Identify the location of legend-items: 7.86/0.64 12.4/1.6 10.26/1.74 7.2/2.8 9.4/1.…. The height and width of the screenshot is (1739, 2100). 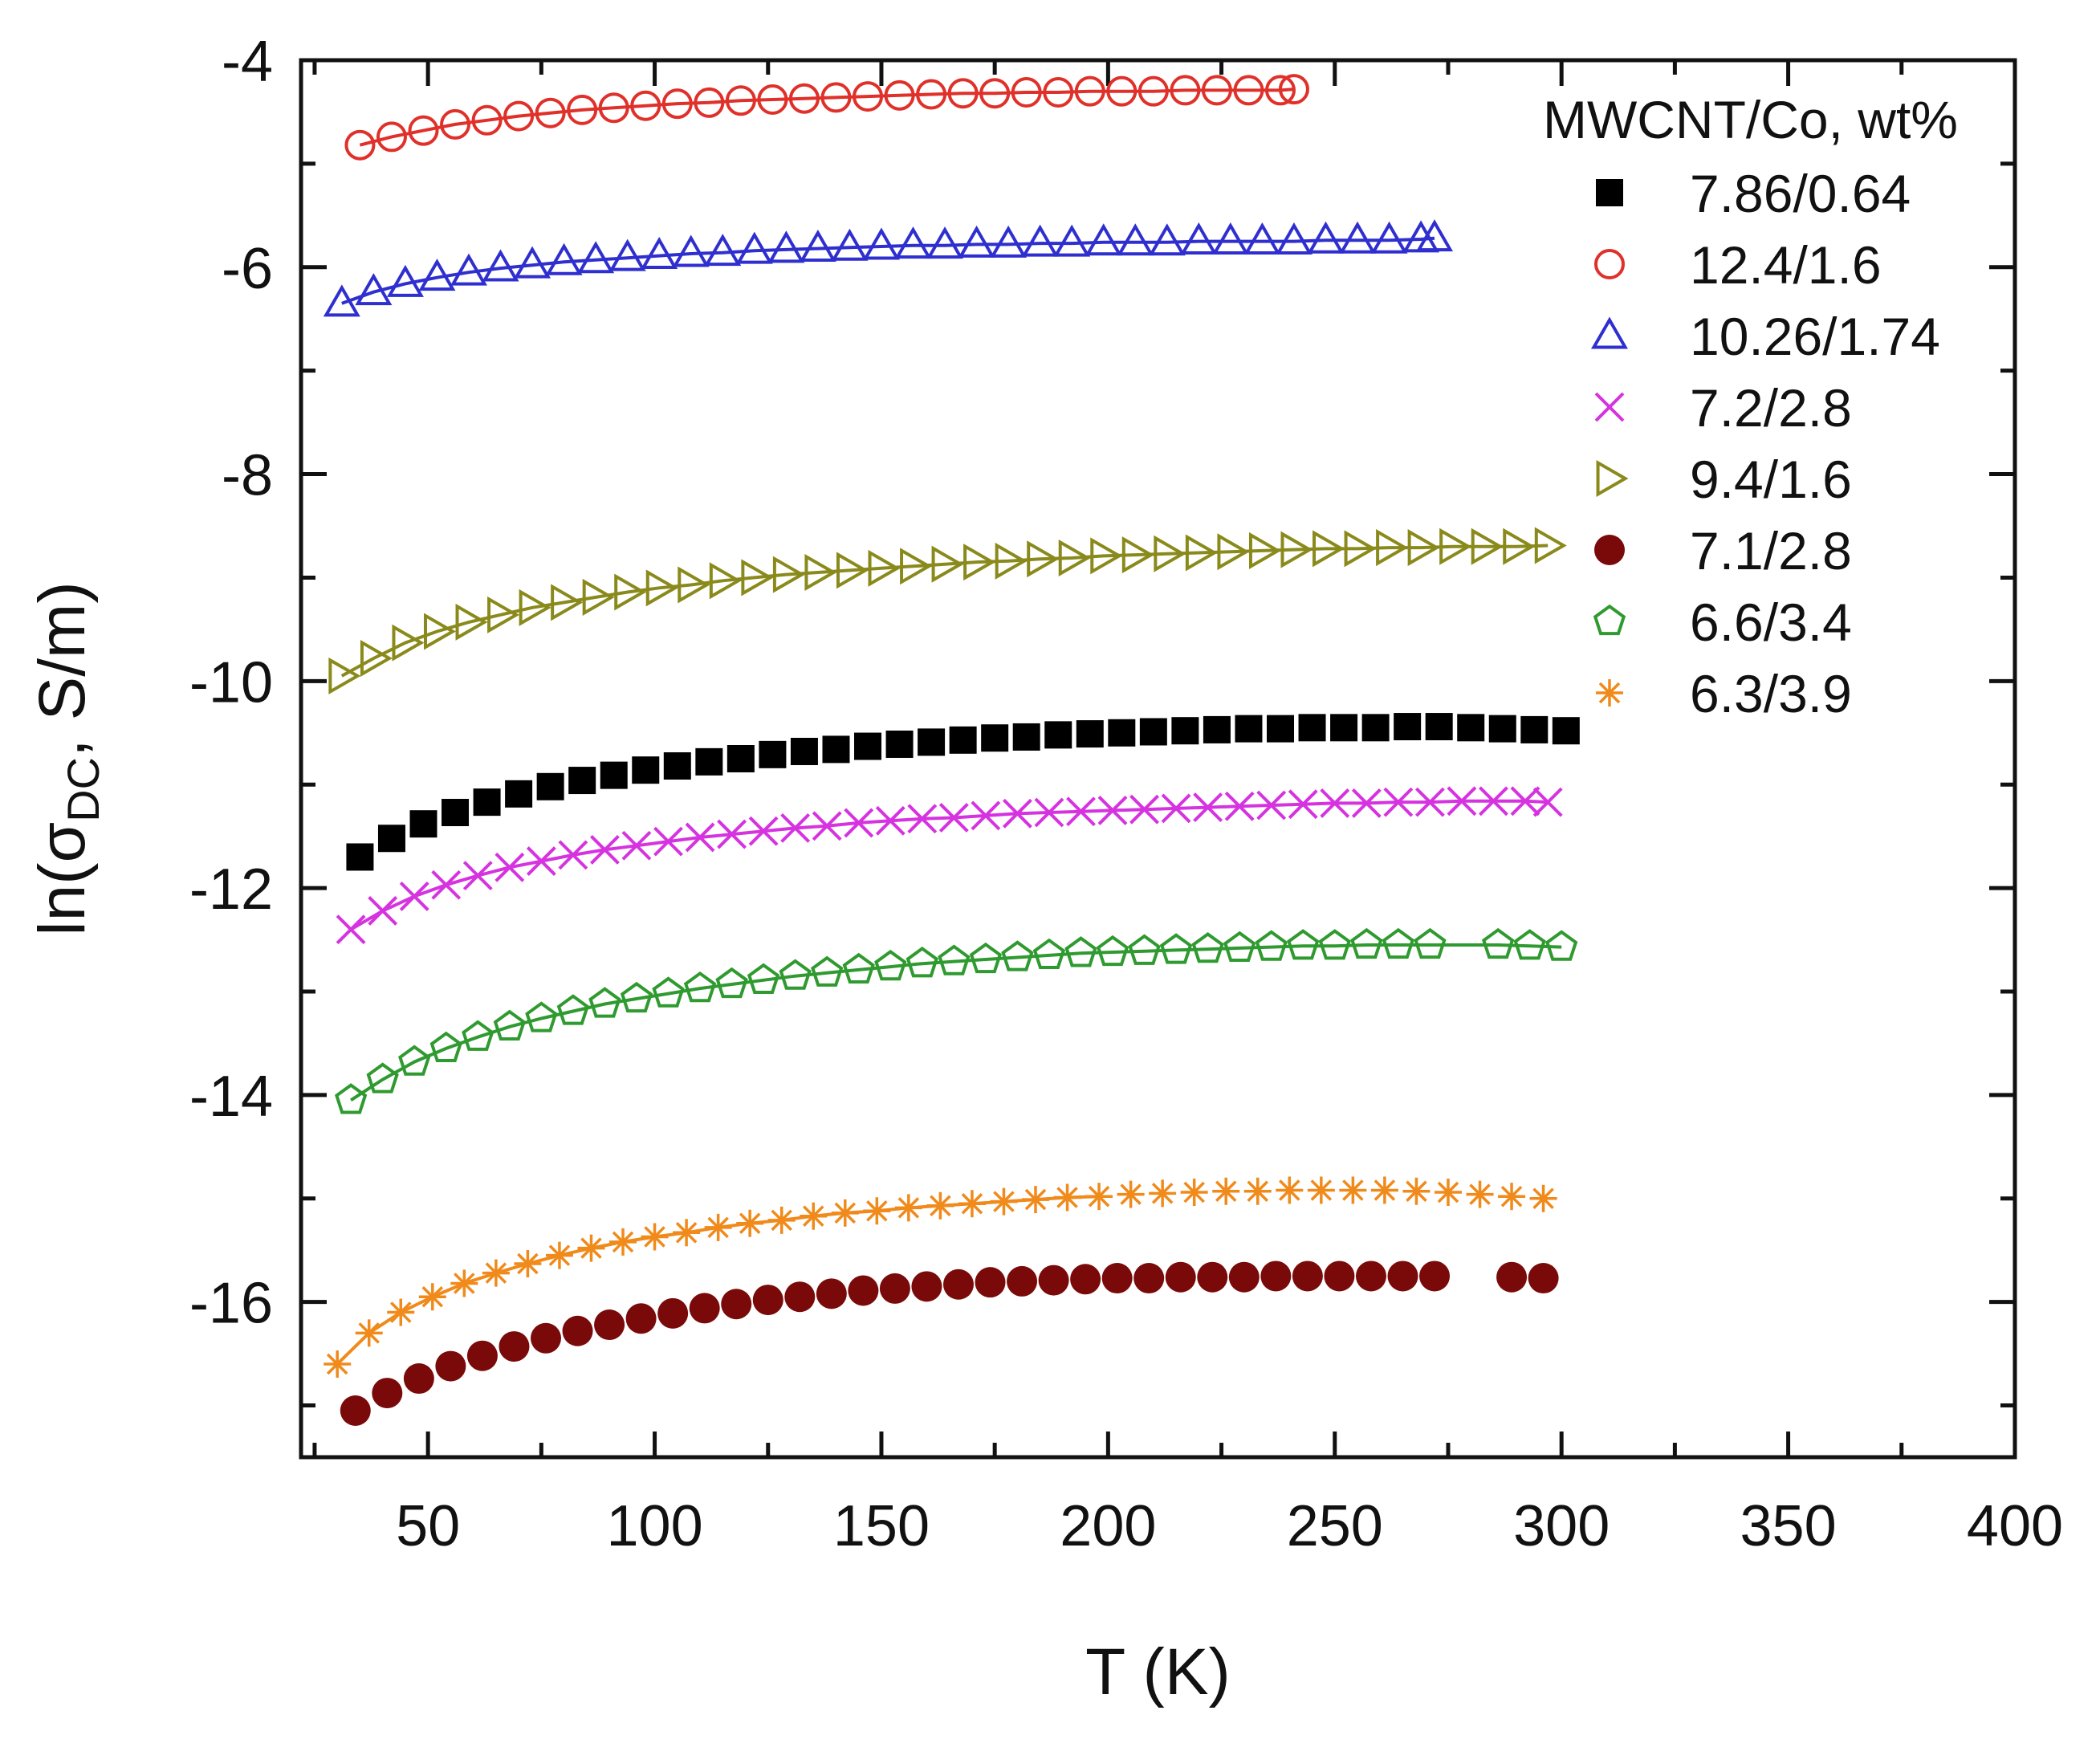
(1765, 443).